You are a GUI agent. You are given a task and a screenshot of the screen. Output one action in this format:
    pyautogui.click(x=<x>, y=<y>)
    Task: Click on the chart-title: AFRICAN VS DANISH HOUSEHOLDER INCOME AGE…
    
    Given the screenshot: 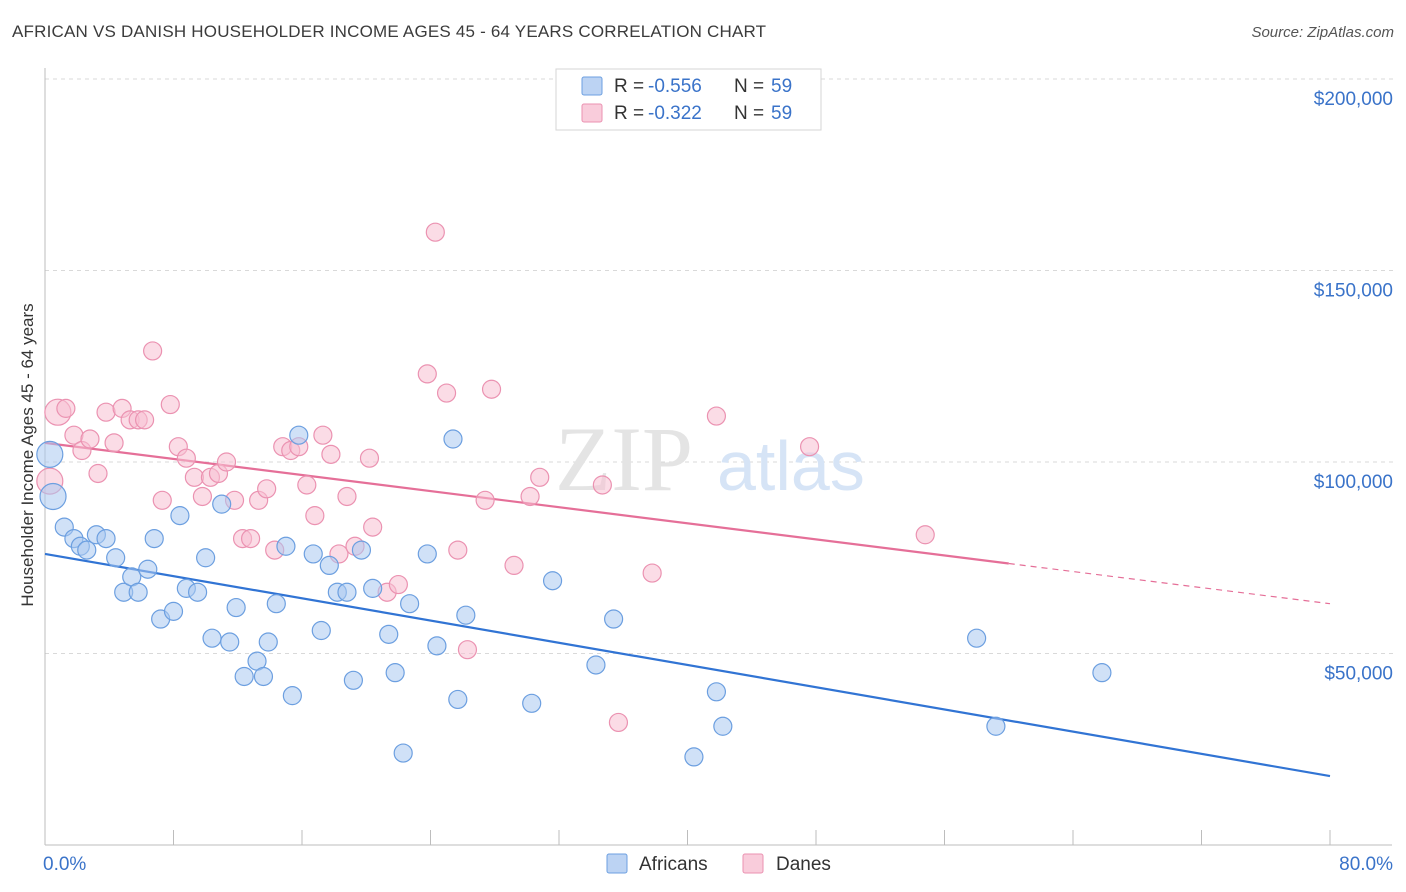 What is the action you would take?
    pyautogui.click(x=389, y=31)
    